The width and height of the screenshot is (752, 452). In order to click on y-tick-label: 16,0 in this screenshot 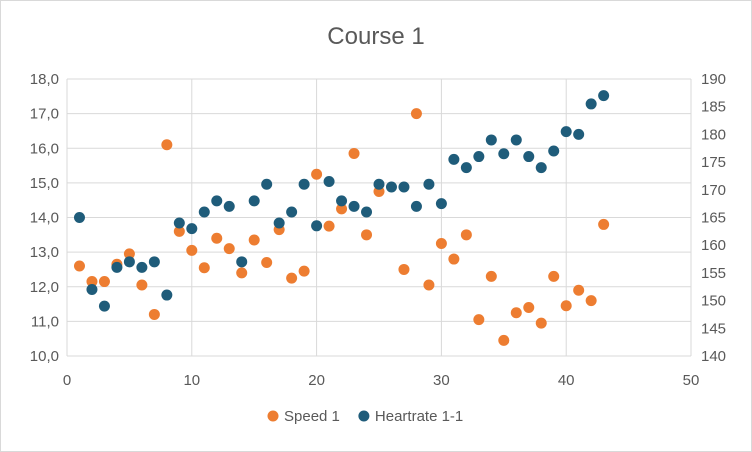, I will do `click(44, 148)`.